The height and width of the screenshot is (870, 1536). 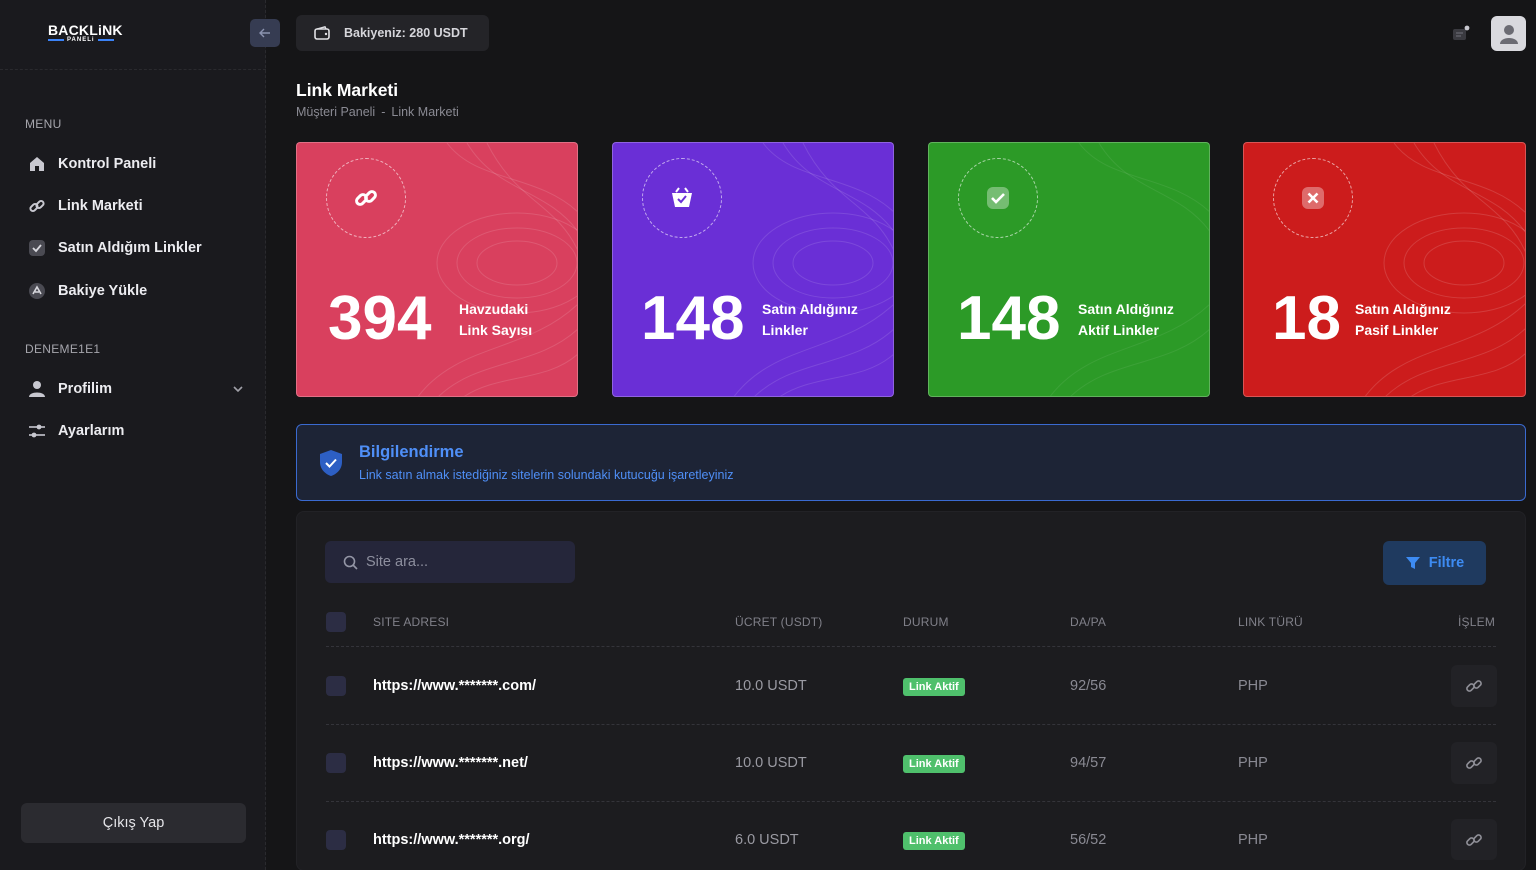 What do you see at coordinates (336, 622) in the screenshot?
I see `select-all-checkbox` at bounding box center [336, 622].